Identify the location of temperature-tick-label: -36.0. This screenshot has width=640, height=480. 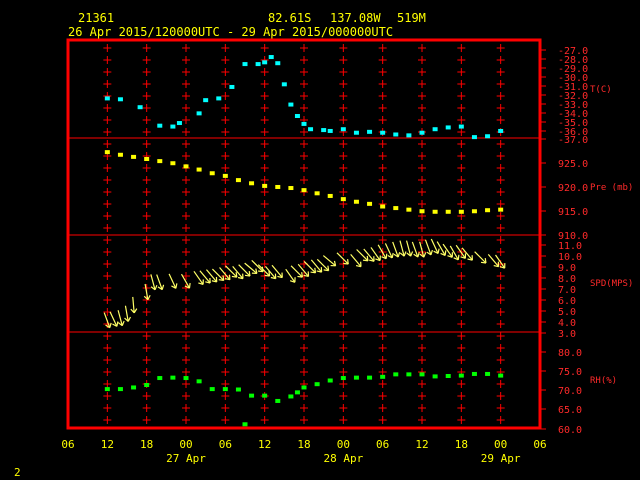
(573, 132).